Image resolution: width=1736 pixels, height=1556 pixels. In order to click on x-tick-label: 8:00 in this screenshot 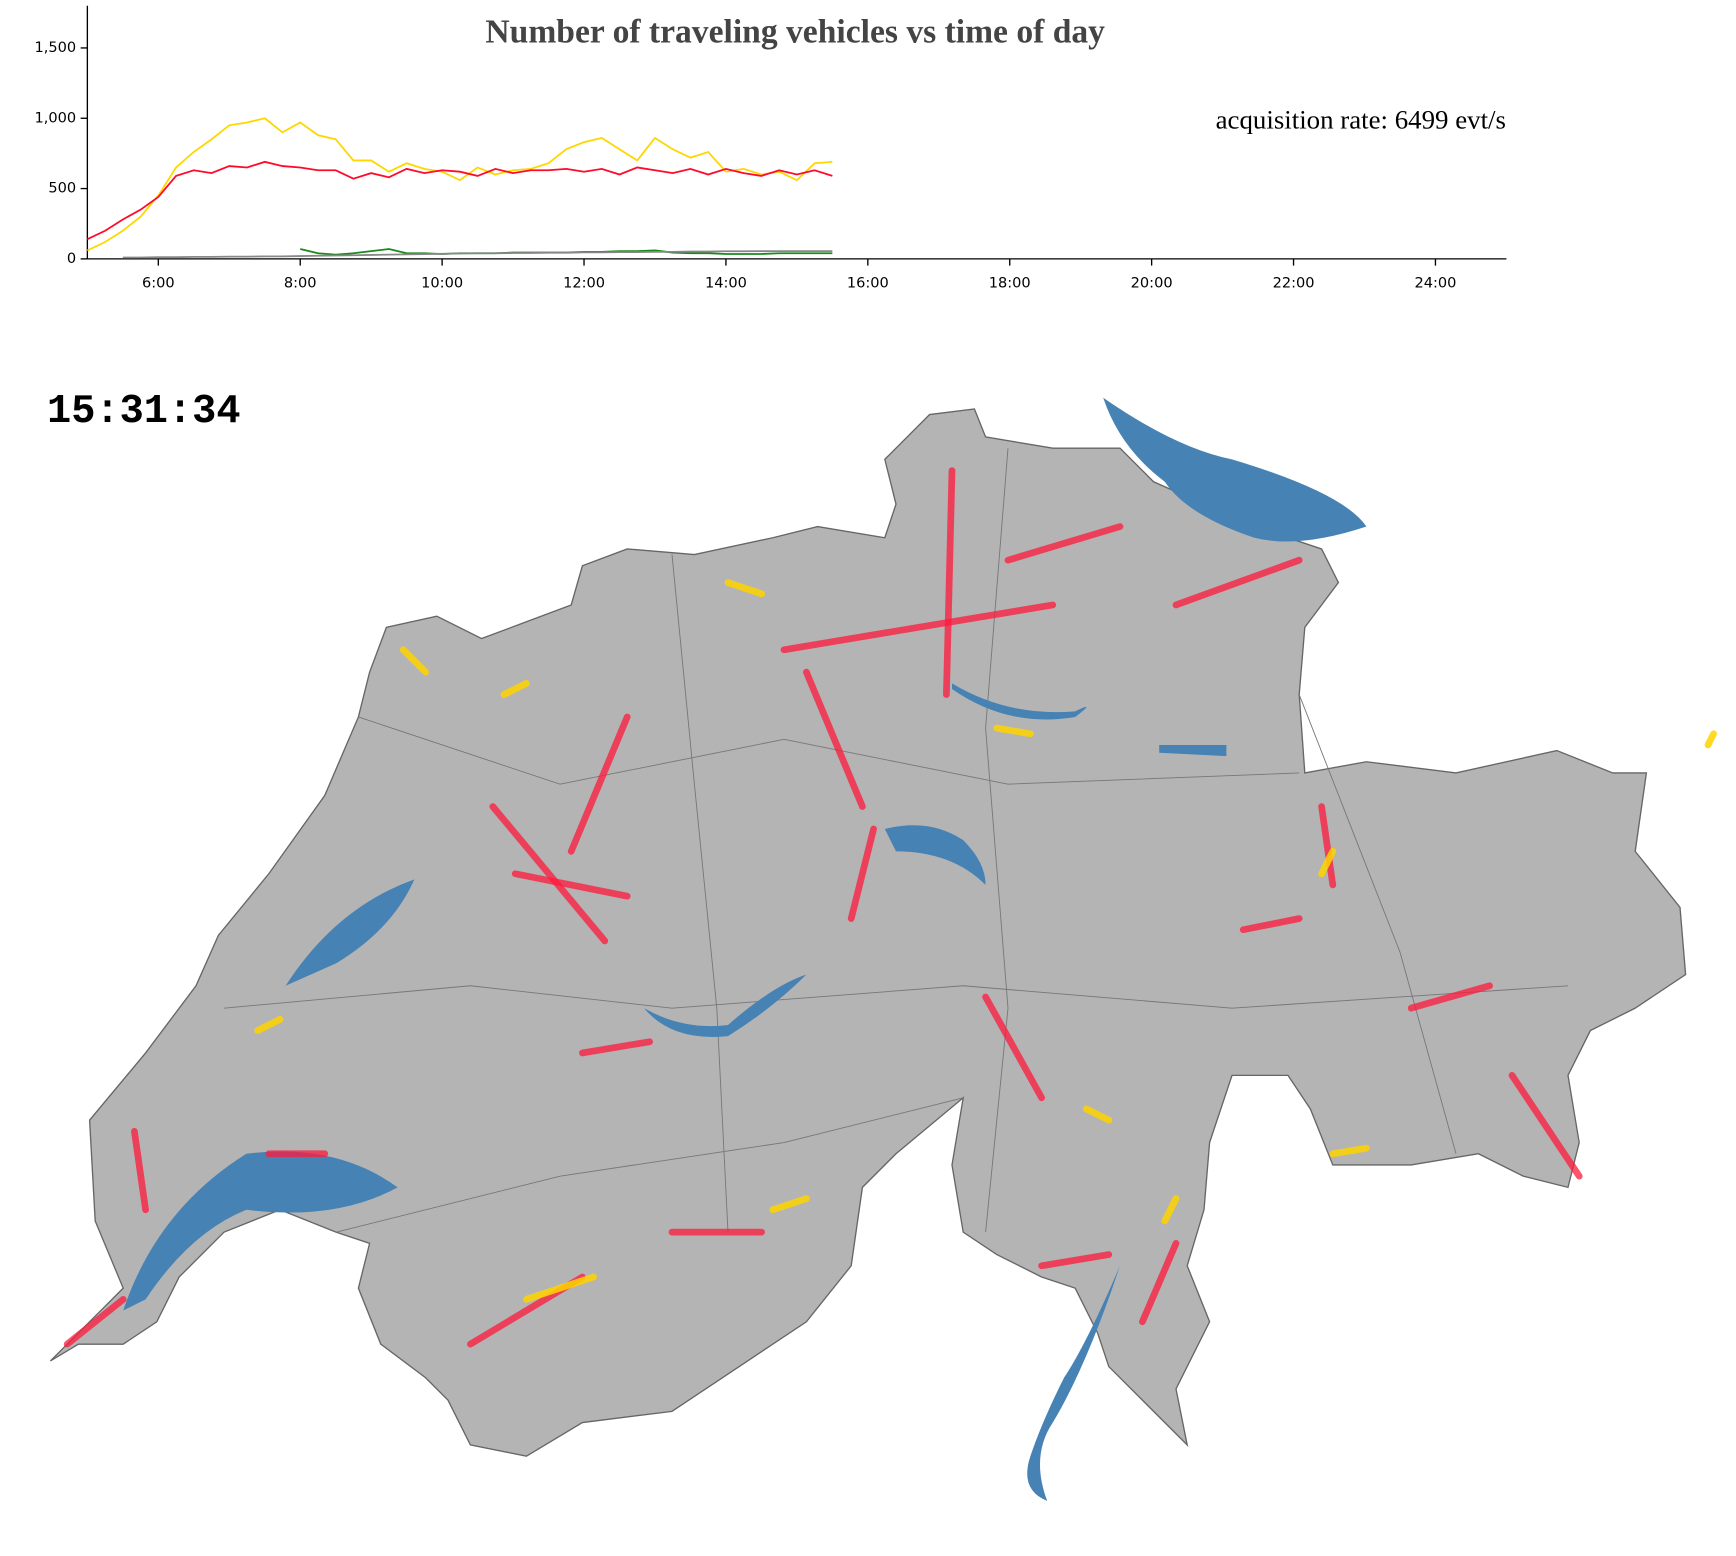, I will do `click(300, 283)`.